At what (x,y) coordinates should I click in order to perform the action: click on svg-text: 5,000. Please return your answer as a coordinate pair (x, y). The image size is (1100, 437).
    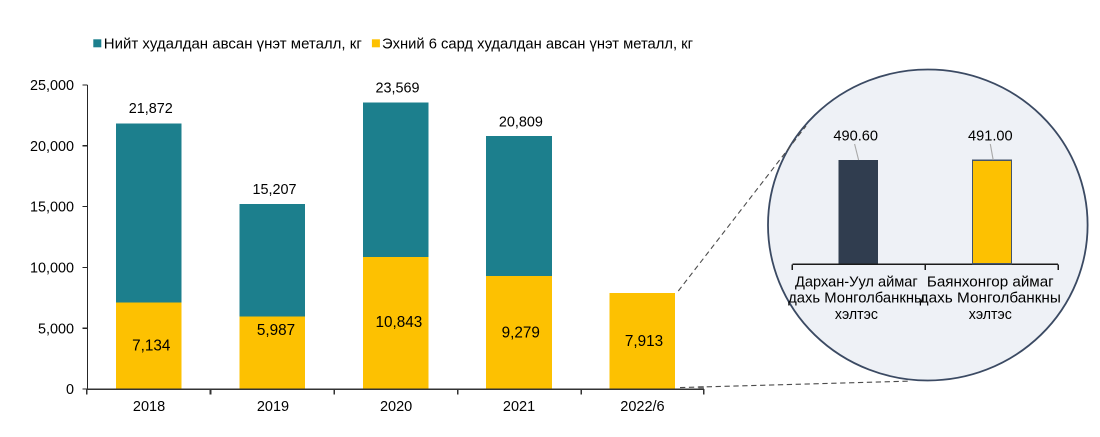
    Looking at the image, I should click on (56, 329).